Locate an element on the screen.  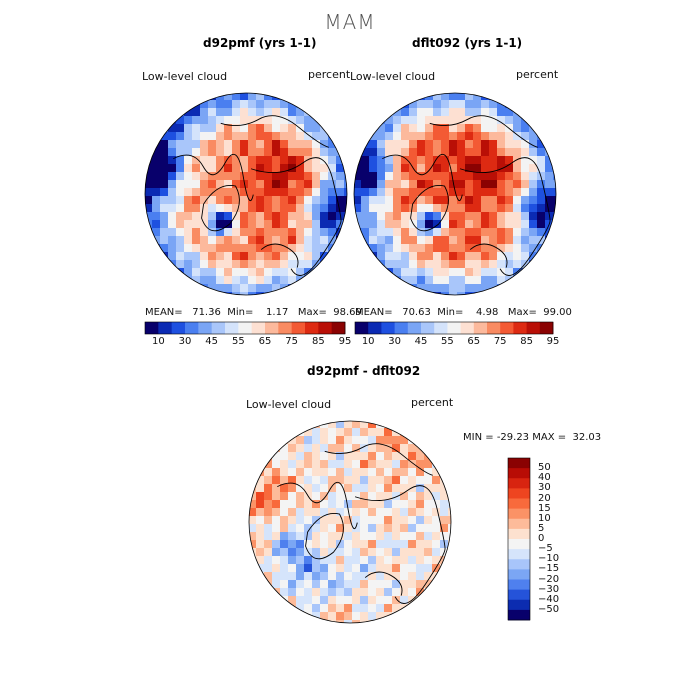
season-title: MAM is located at coordinates (350, 22).